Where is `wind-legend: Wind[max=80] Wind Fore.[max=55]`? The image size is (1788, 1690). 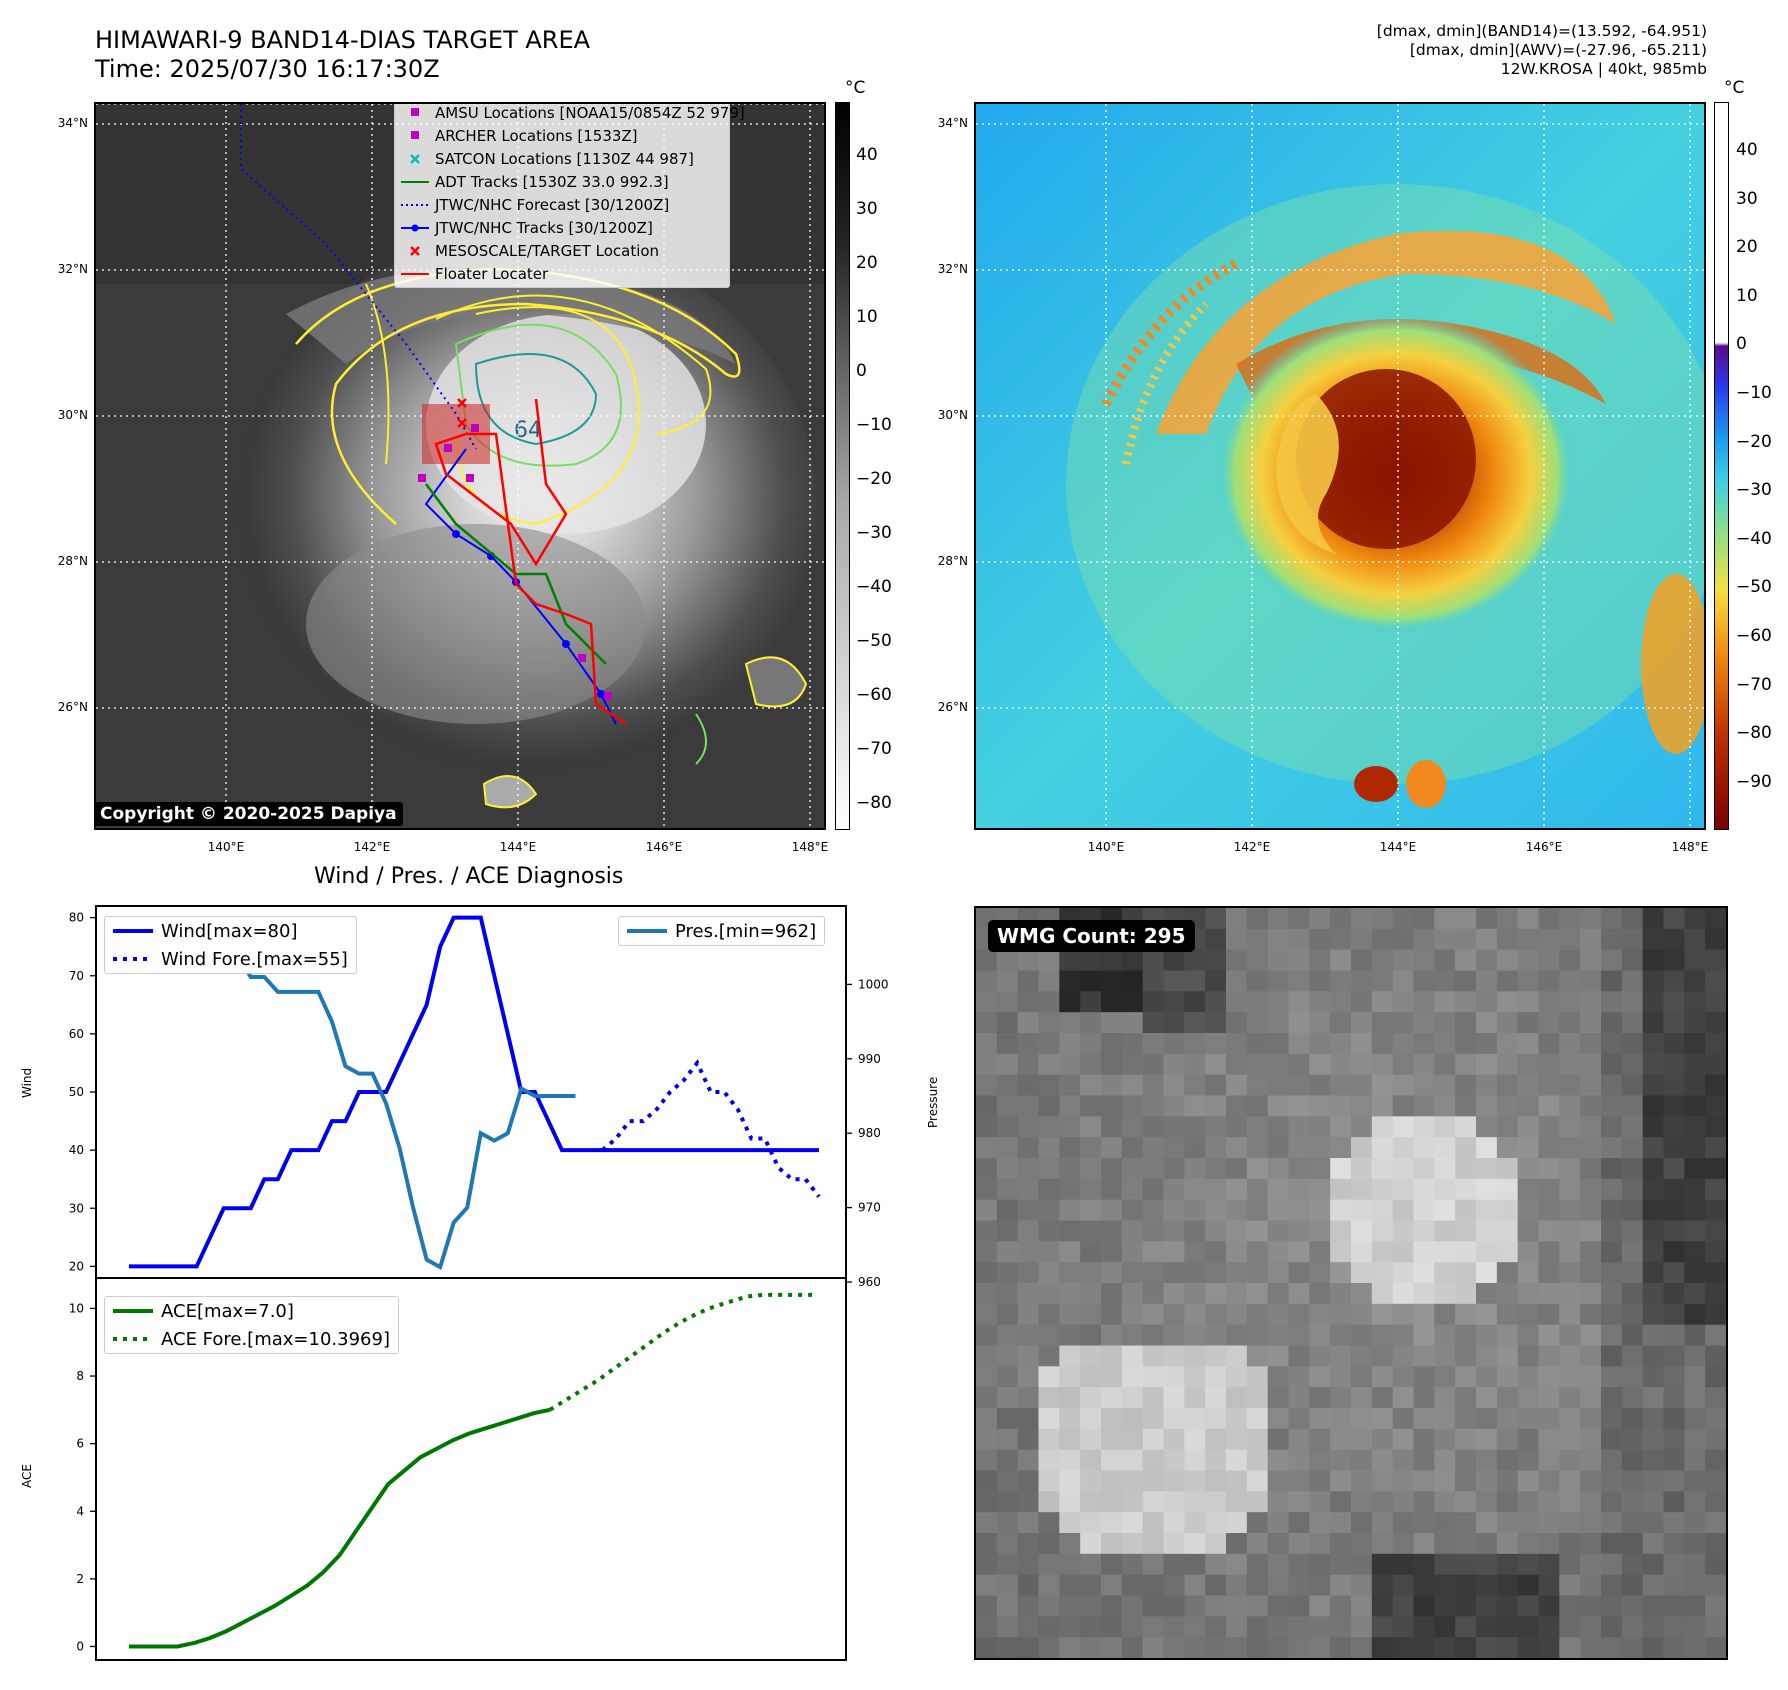 wind-legend: Wind[max=80] Wind Fore.[max=55] is located at coordinates (230, 945).